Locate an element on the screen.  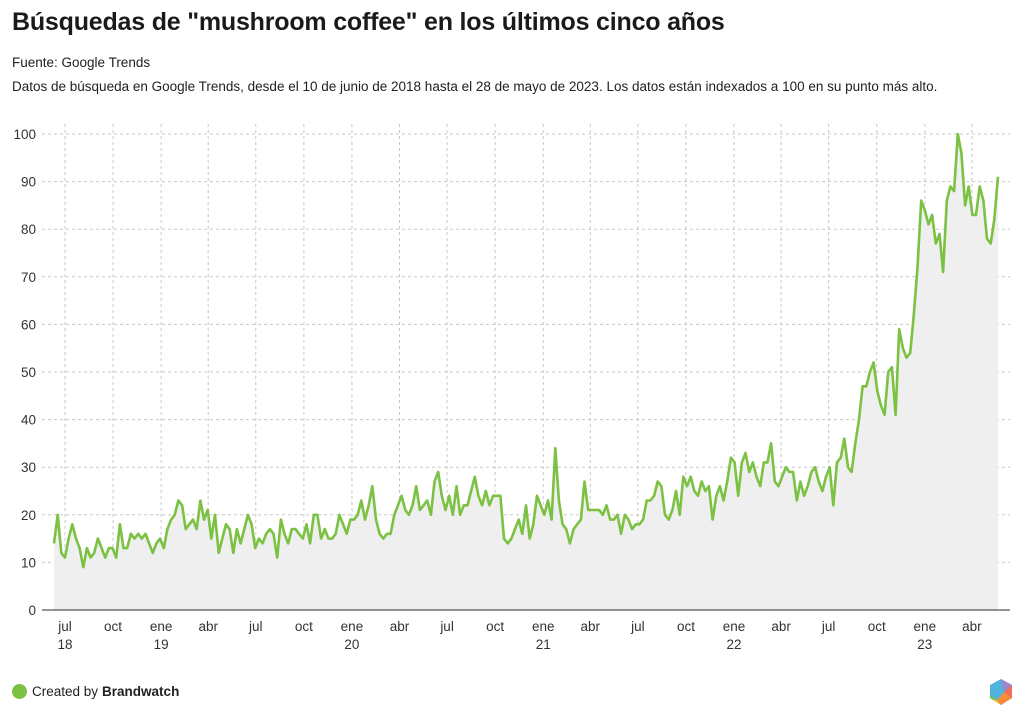
y-tick-label: 20 is located at coordinates (28, 515).